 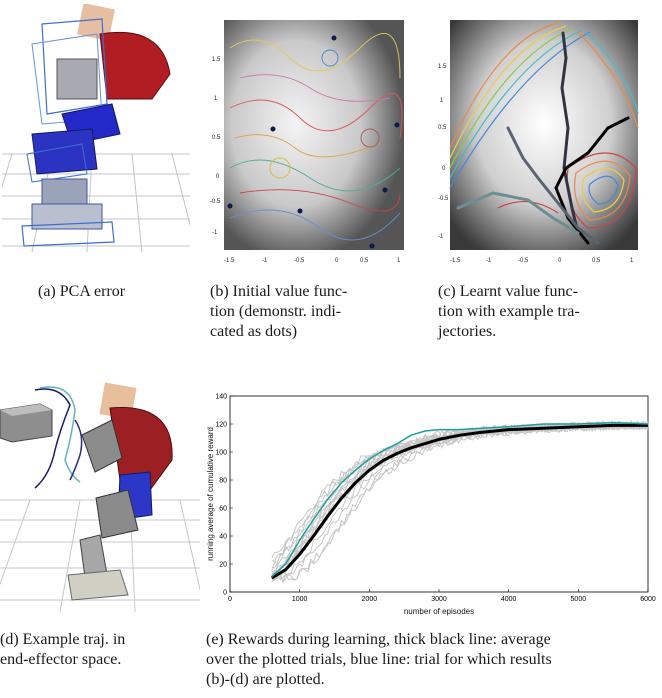 I want to click on initial-value-function-plot: 1.5 1 0.5 0 -0.5 -1 -1.5 -1 -0.5 0 0.5 1, so click(x=307, y=142).